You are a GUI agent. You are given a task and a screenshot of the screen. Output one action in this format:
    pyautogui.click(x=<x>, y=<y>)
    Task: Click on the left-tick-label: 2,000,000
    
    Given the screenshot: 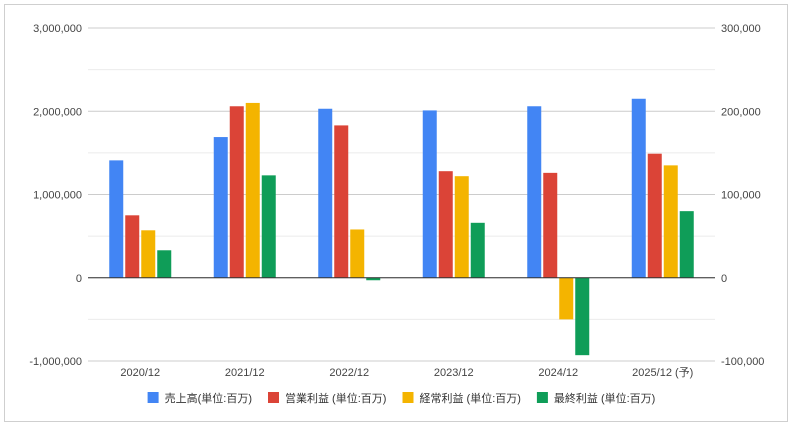 What is the action you would take?
    pyautogui.click(x=57, y=112)
    